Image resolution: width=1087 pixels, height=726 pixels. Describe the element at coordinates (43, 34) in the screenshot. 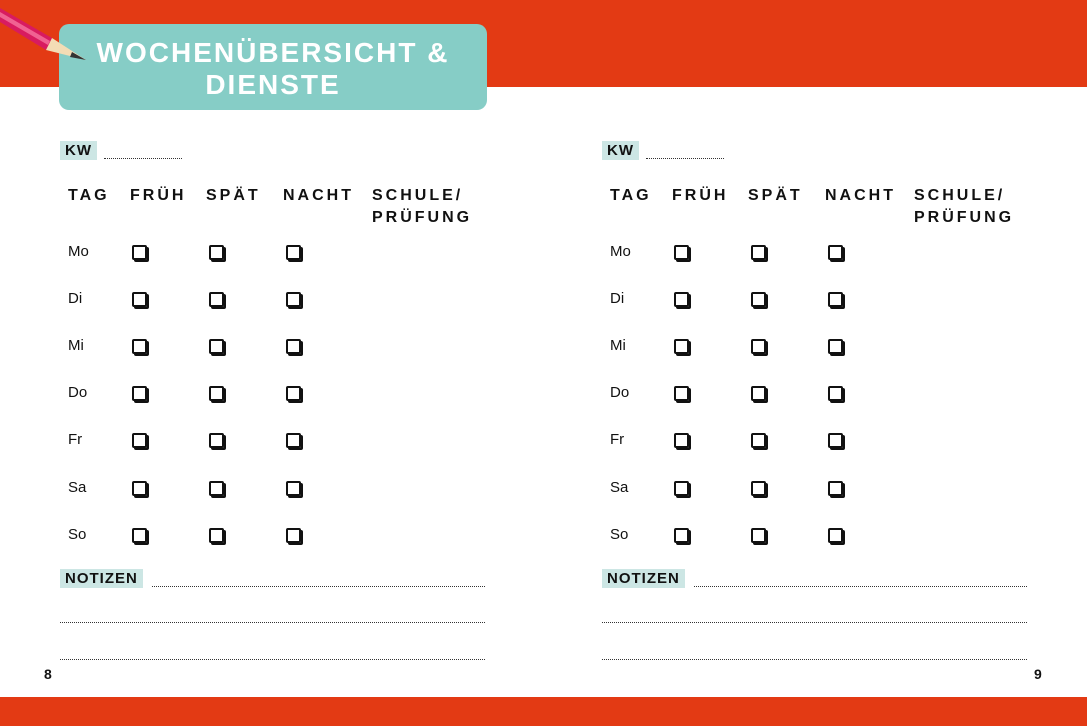

I see `pencil-icon` at that location.